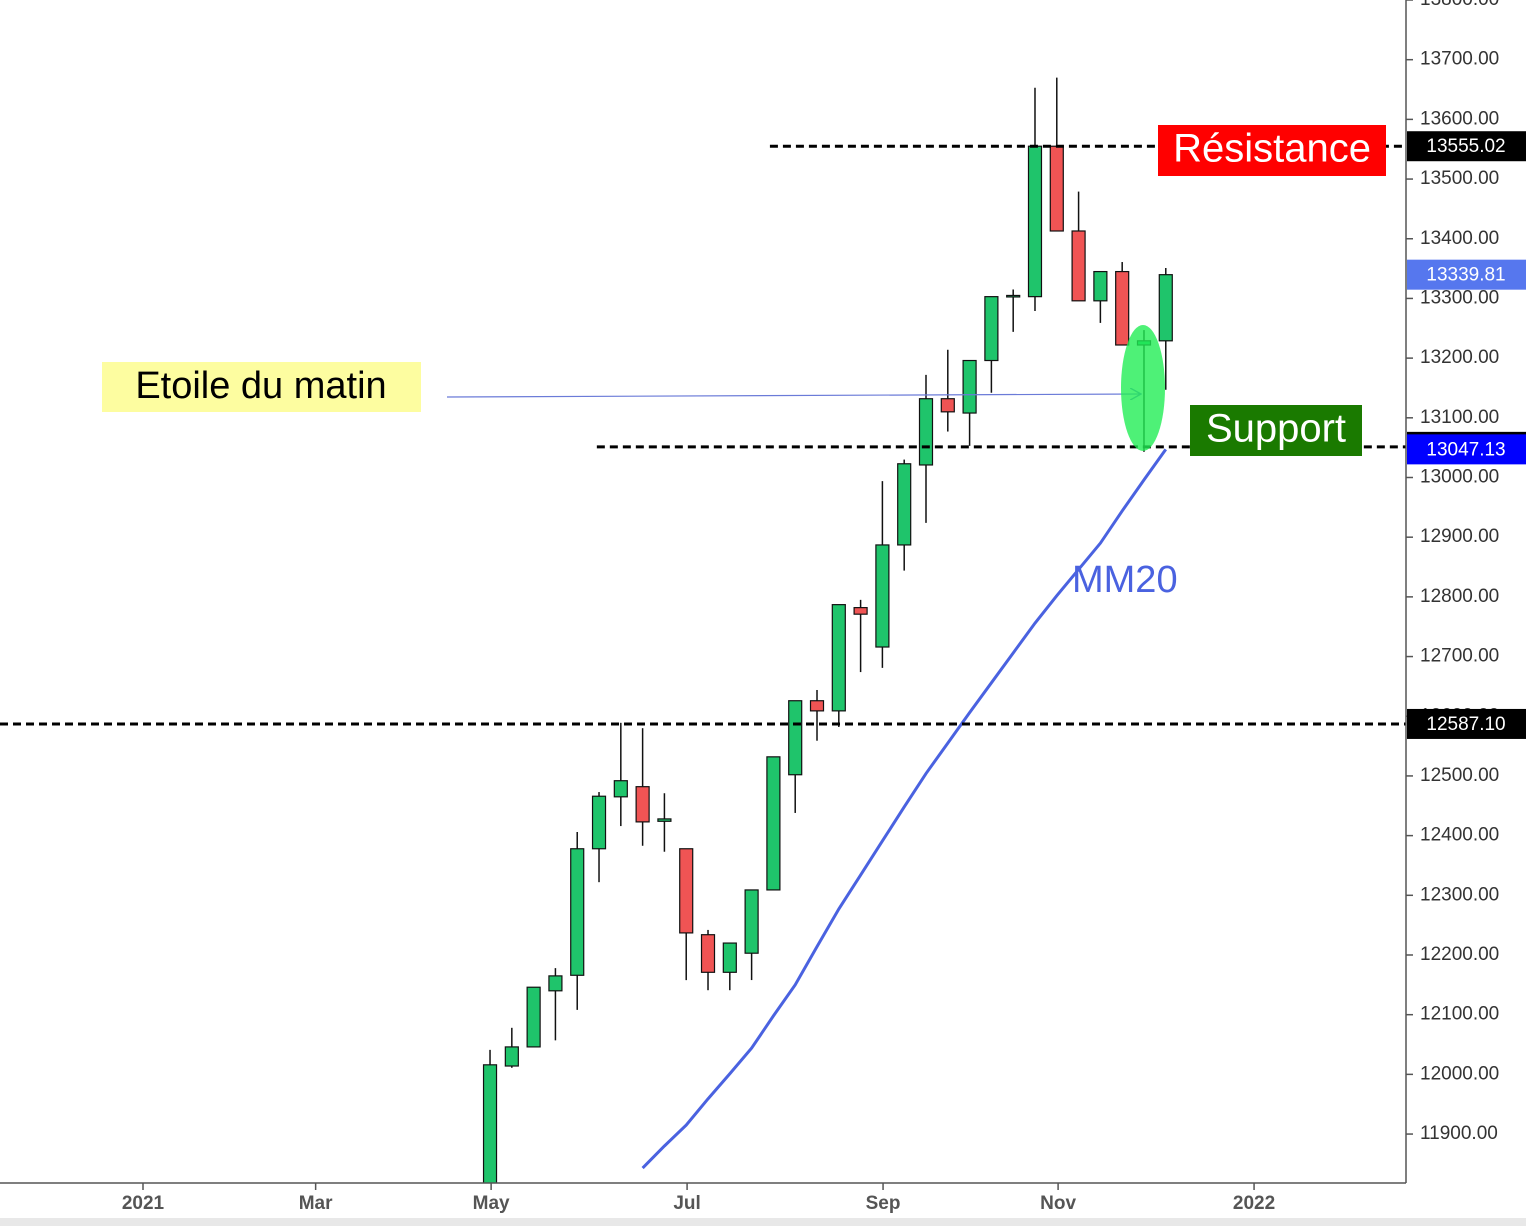 The height and width of the screenshot is (1226, 1526). Describe the element at coordinates (1058, 1203) in the screenshot. I see `x-tick-label: Nov` at that location.